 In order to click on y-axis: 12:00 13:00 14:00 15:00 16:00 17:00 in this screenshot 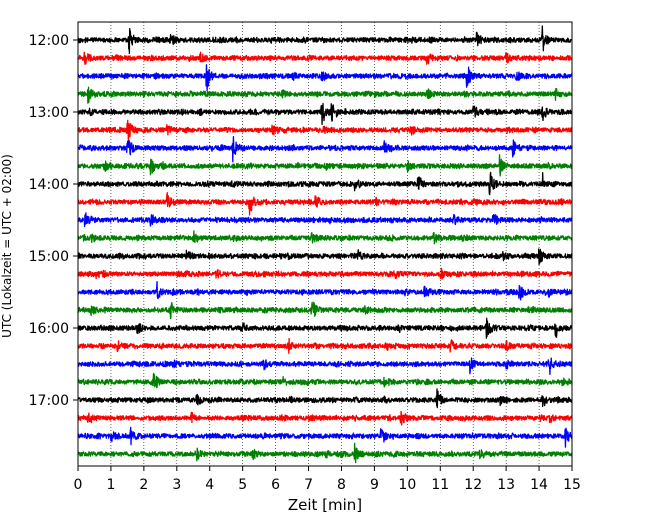, I will do `click(53, 221)`.